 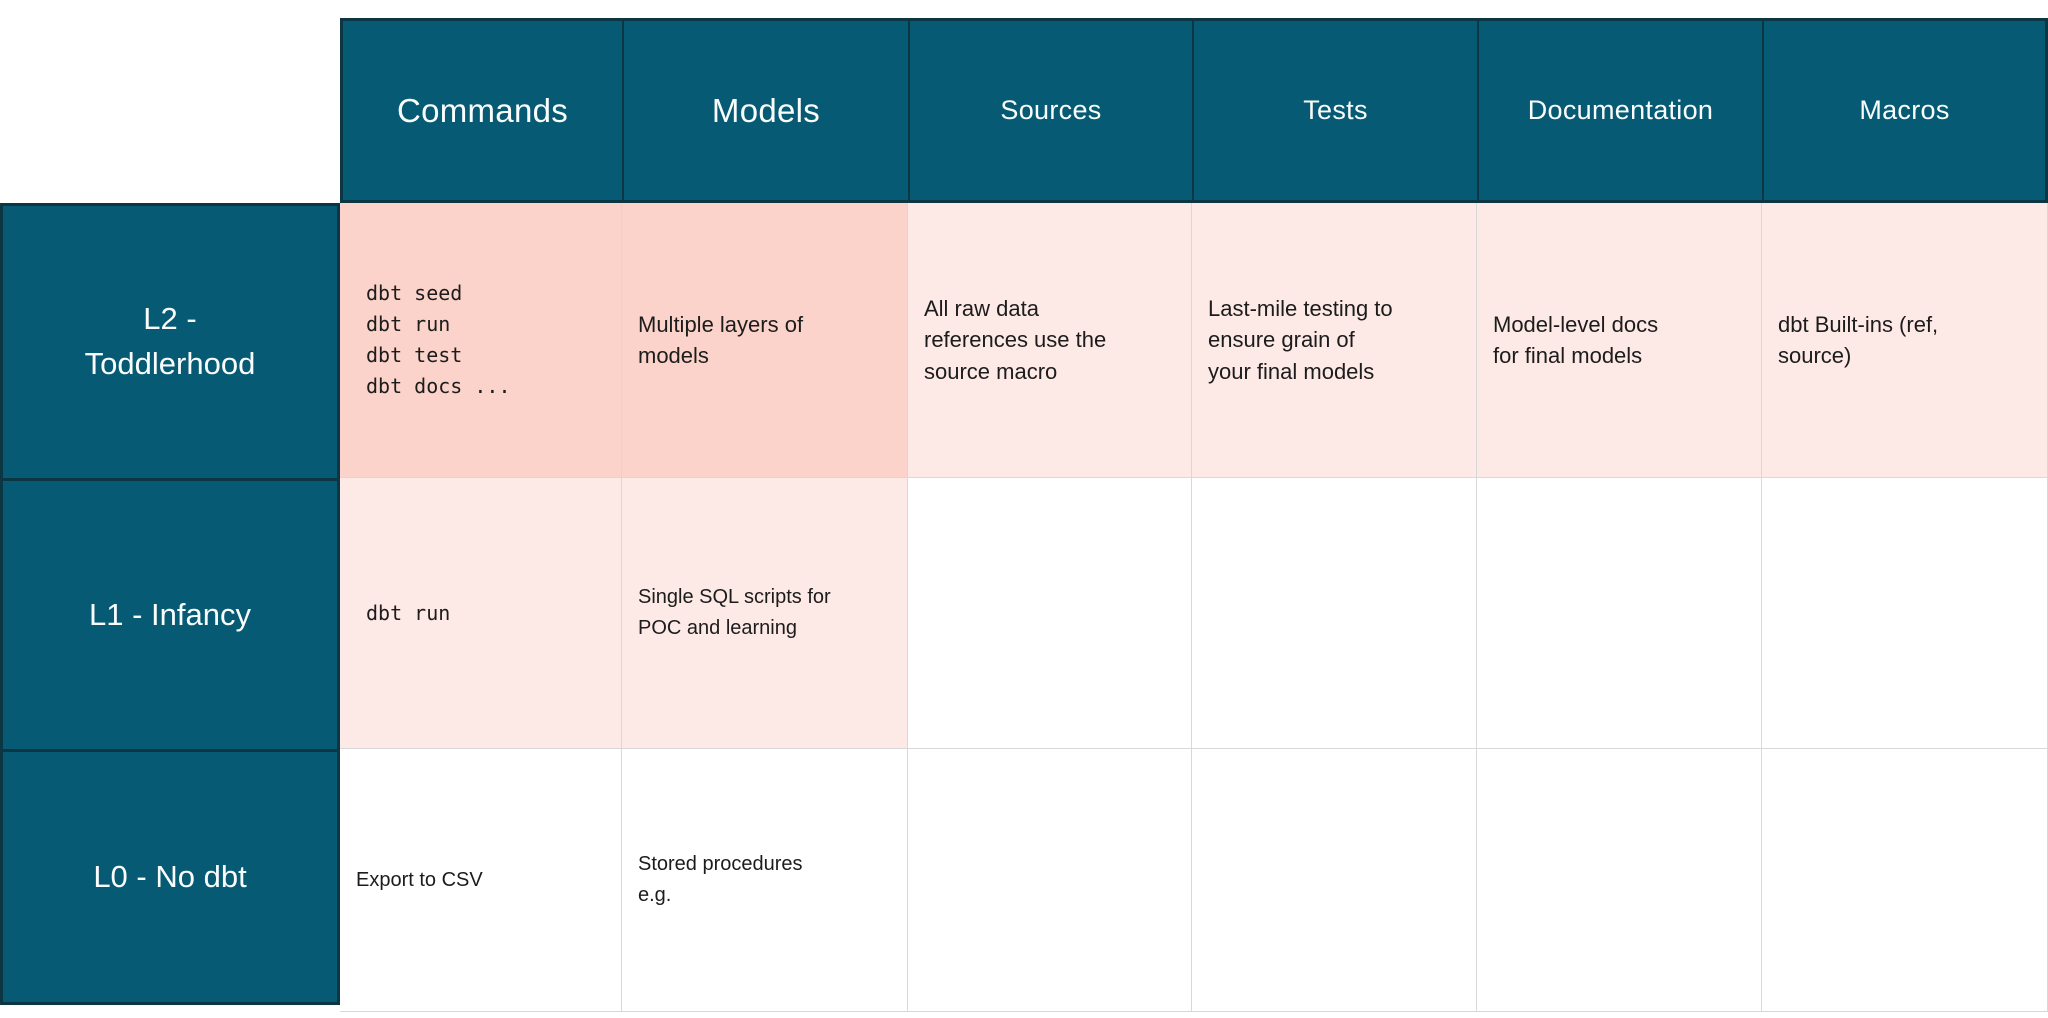 I want to click on column-header-tests: Tests, so click(x=1334, y=110).